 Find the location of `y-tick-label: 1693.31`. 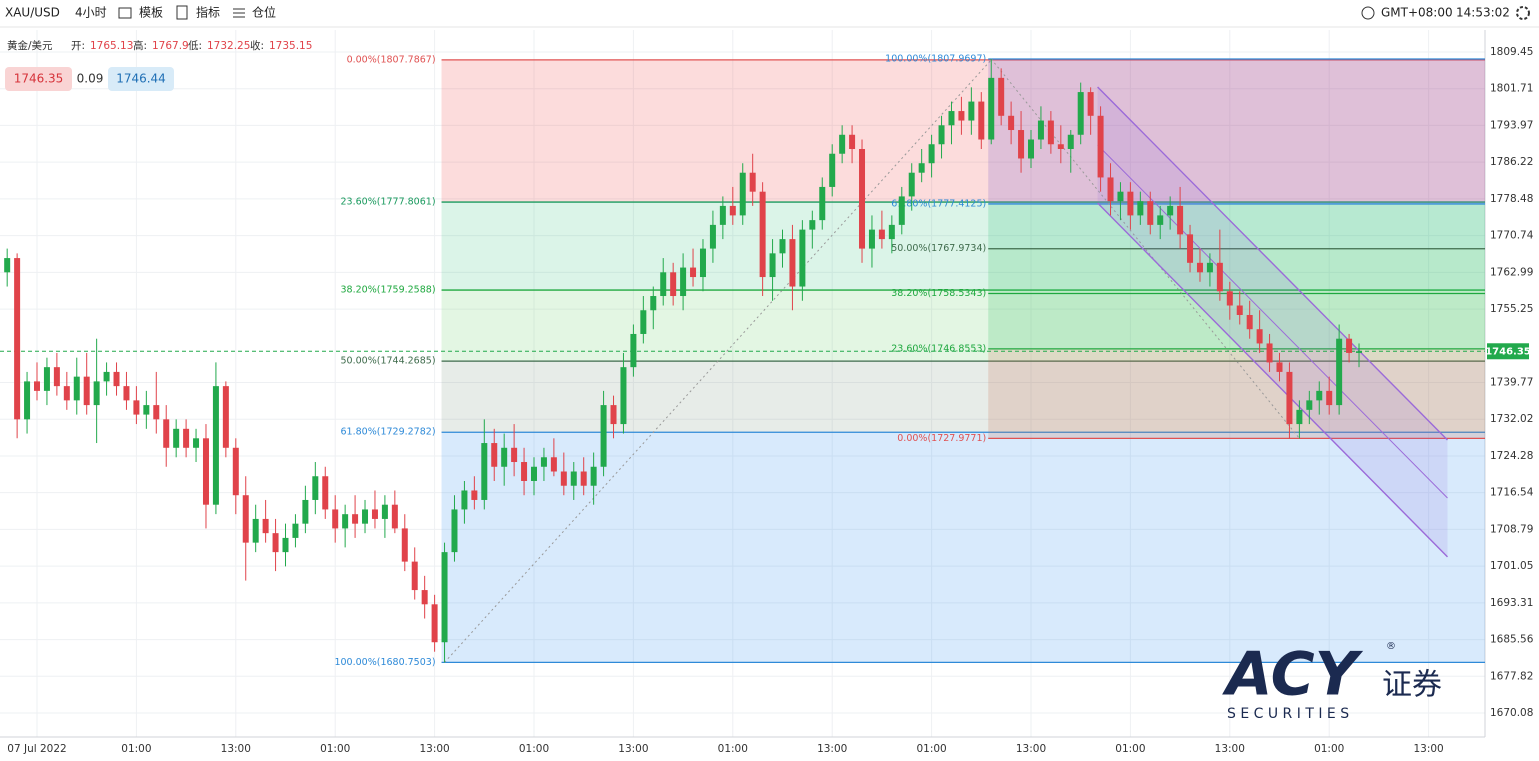

y-tick-label: 1693.31 is located at coordinates (1511, 603).